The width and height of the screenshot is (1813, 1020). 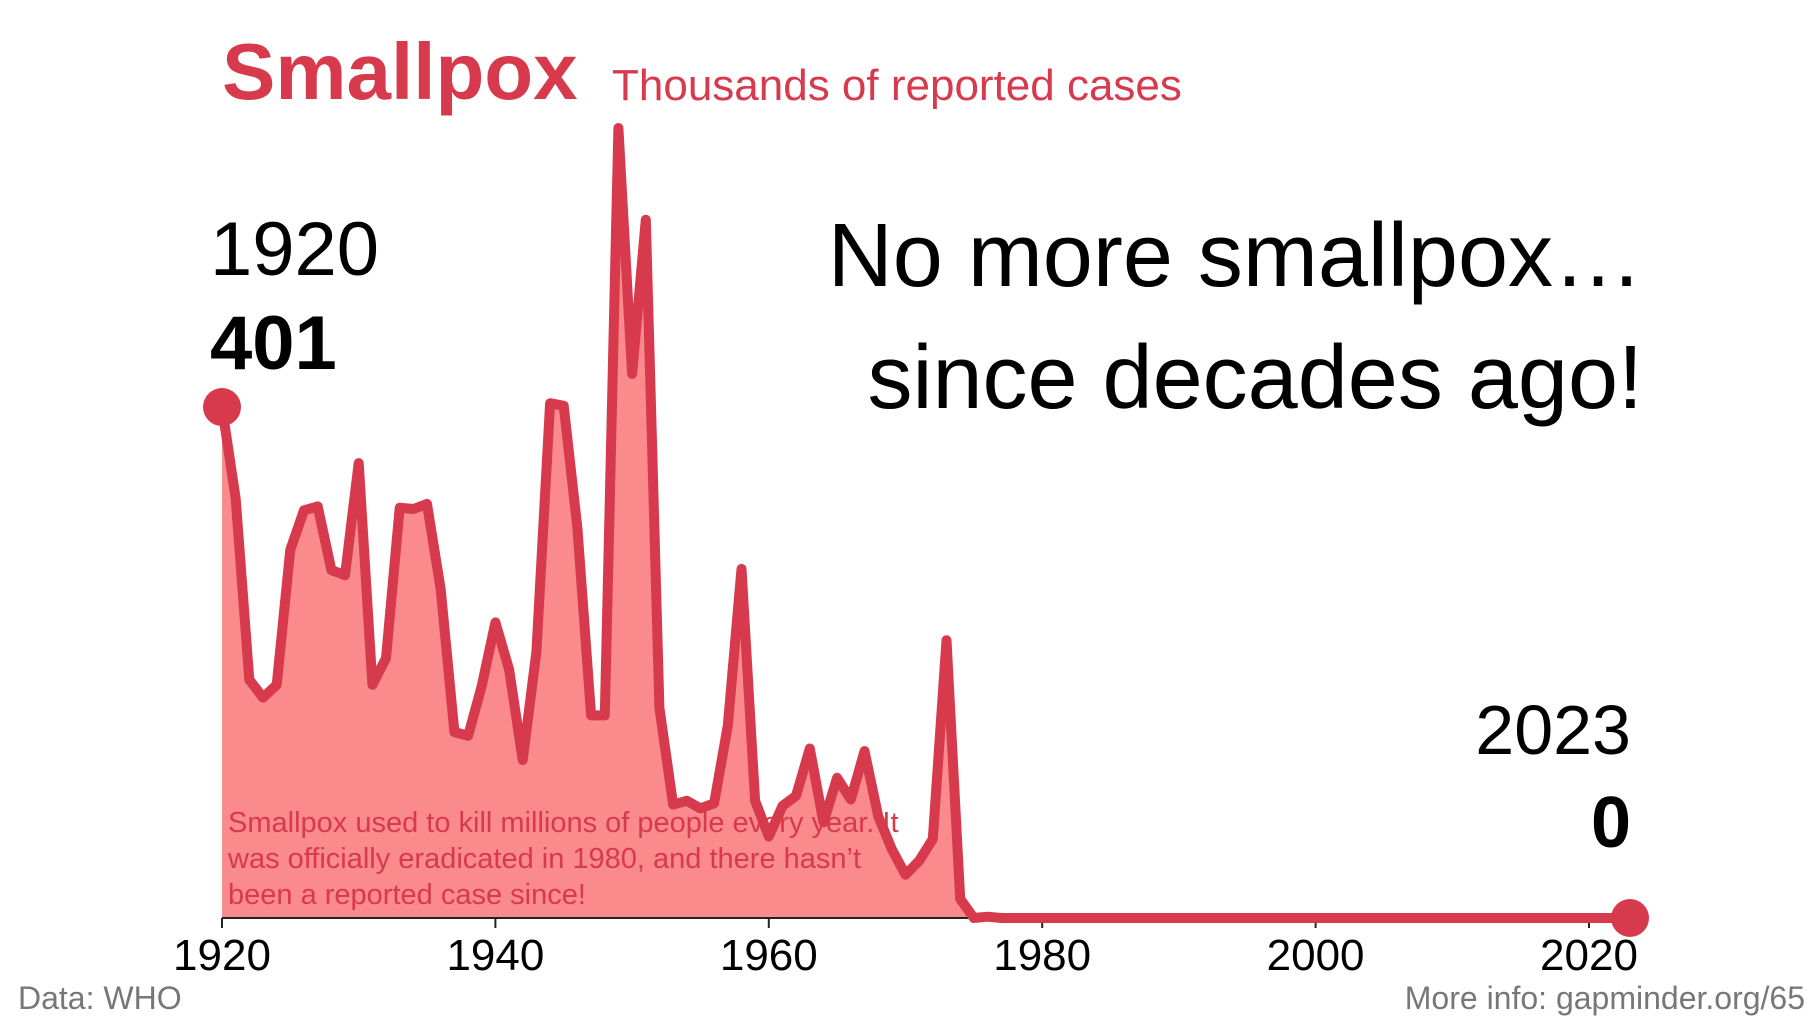 What do you see at coordinates (1630, 918) in the screenshot?
I see `end-point-marker` at bounding box center [1630, 918].